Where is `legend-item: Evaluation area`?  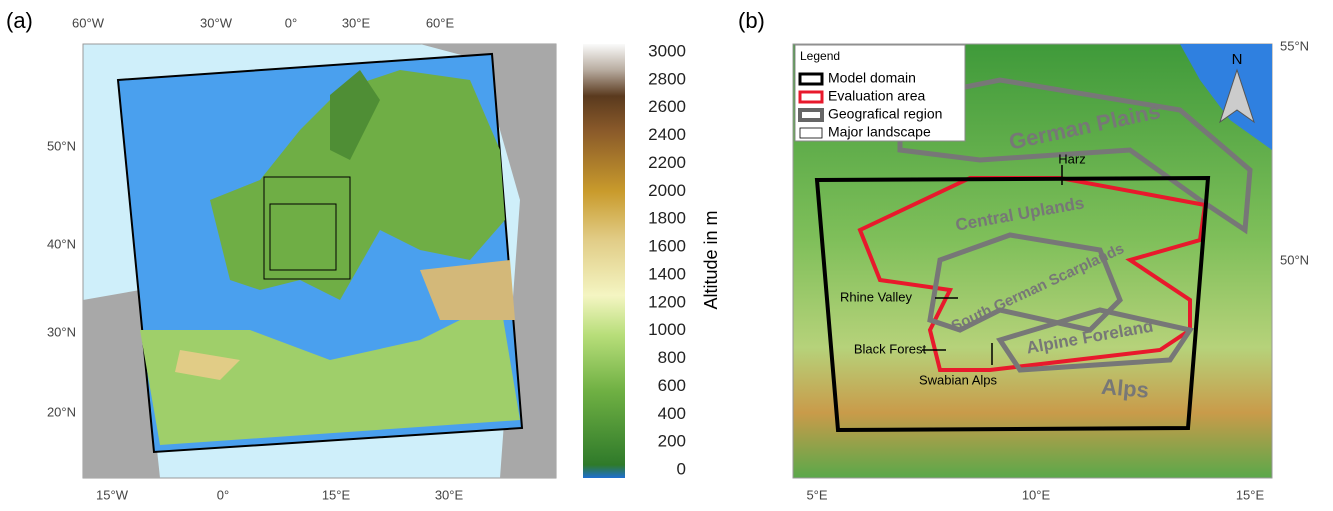
legend-item: Evaluation area is located at coordinates (877, 96).